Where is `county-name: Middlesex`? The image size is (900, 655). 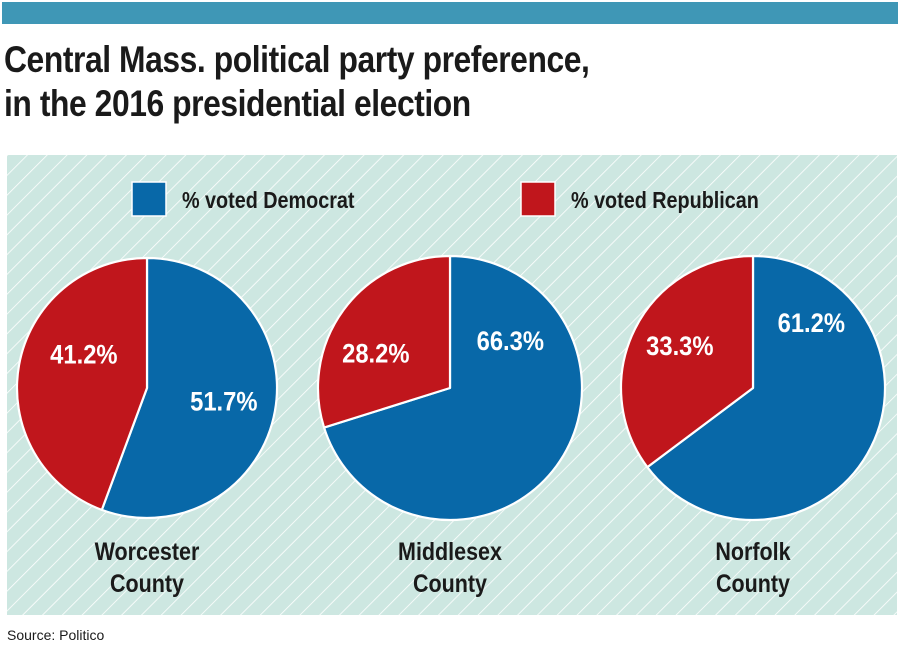
county-name: Middlesex is located at coordinates (450, 551).